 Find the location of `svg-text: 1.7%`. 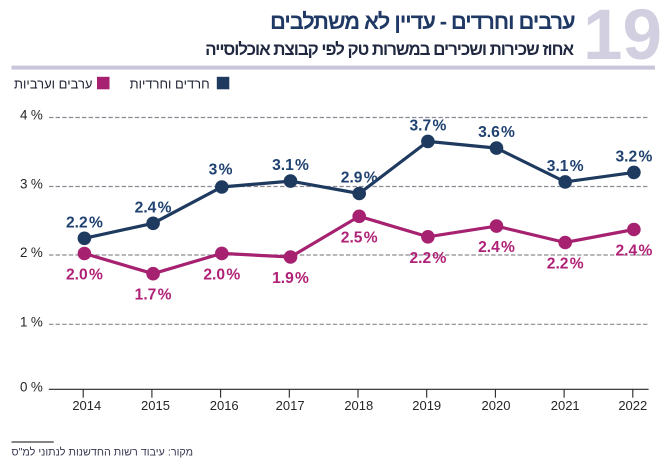

svg-text: 1.7% is located at coordinates (153, 295).